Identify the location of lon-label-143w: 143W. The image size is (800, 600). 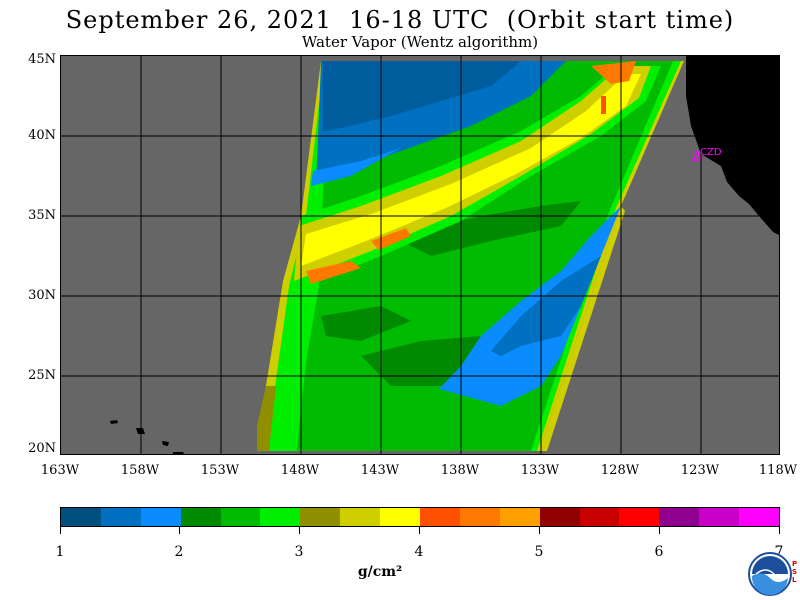
(380, 470).